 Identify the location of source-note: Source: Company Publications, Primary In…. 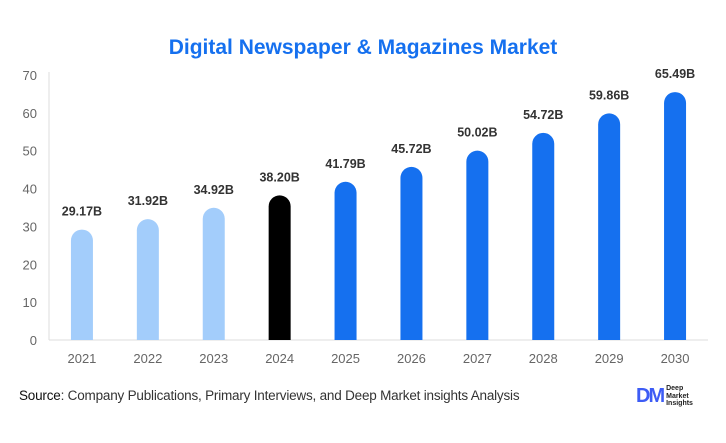
(269, 395).